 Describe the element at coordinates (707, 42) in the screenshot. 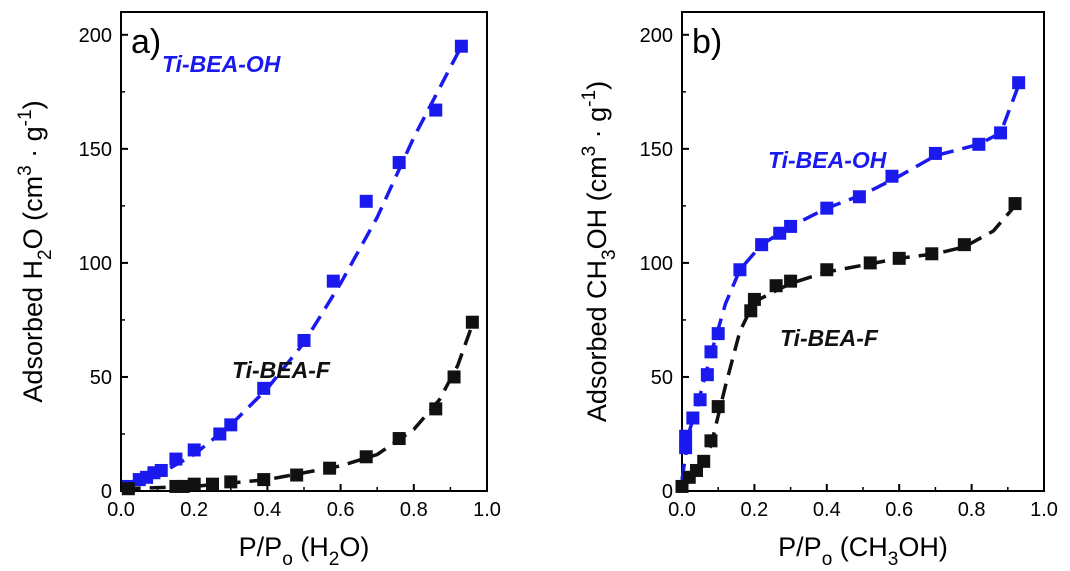

I see `panel-label: b)` at that location.